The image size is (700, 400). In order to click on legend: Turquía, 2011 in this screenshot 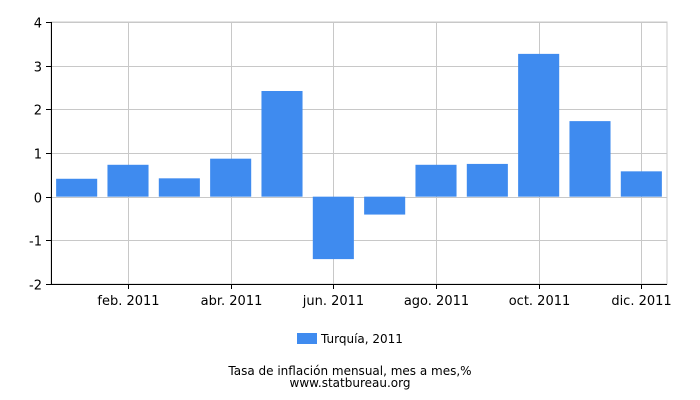, I will do `click(350, 339)`.